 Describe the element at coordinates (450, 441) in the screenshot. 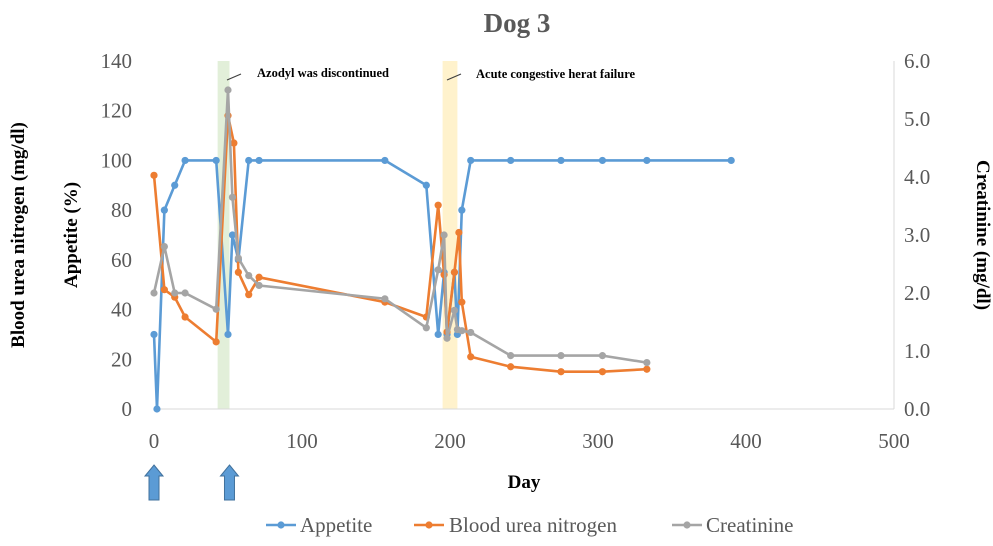

I see `x-tick-label: 200` at that location.